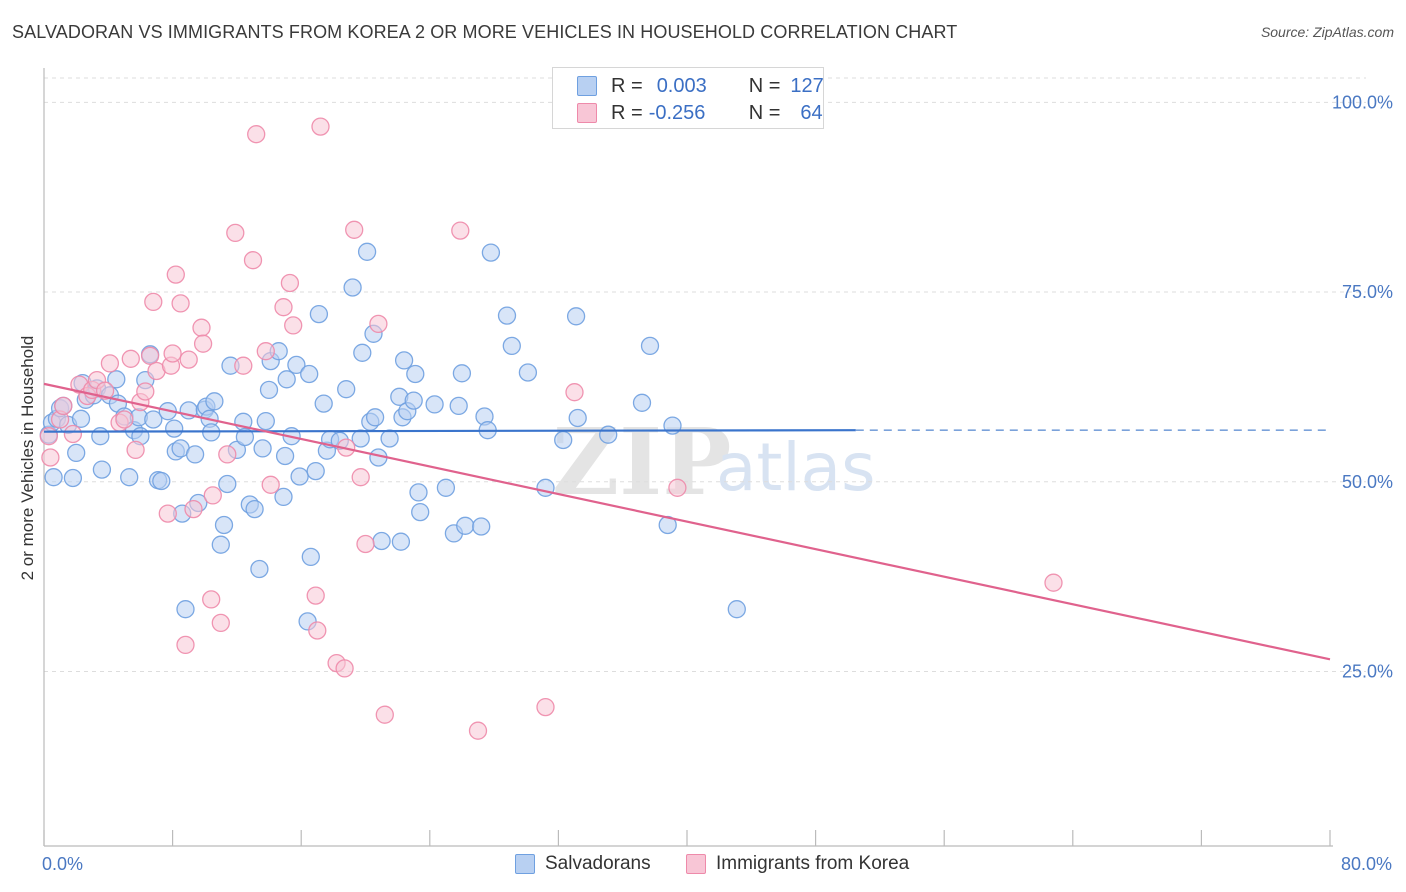  Describe the element at coordinates (677, 112) in the screenshot. I see `r-value: -0.256` at that location.